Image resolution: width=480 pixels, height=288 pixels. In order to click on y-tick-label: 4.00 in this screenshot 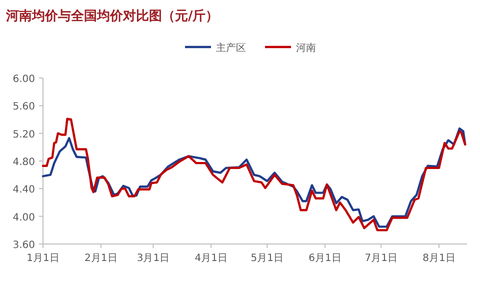, I will do `click(23, 218)`.